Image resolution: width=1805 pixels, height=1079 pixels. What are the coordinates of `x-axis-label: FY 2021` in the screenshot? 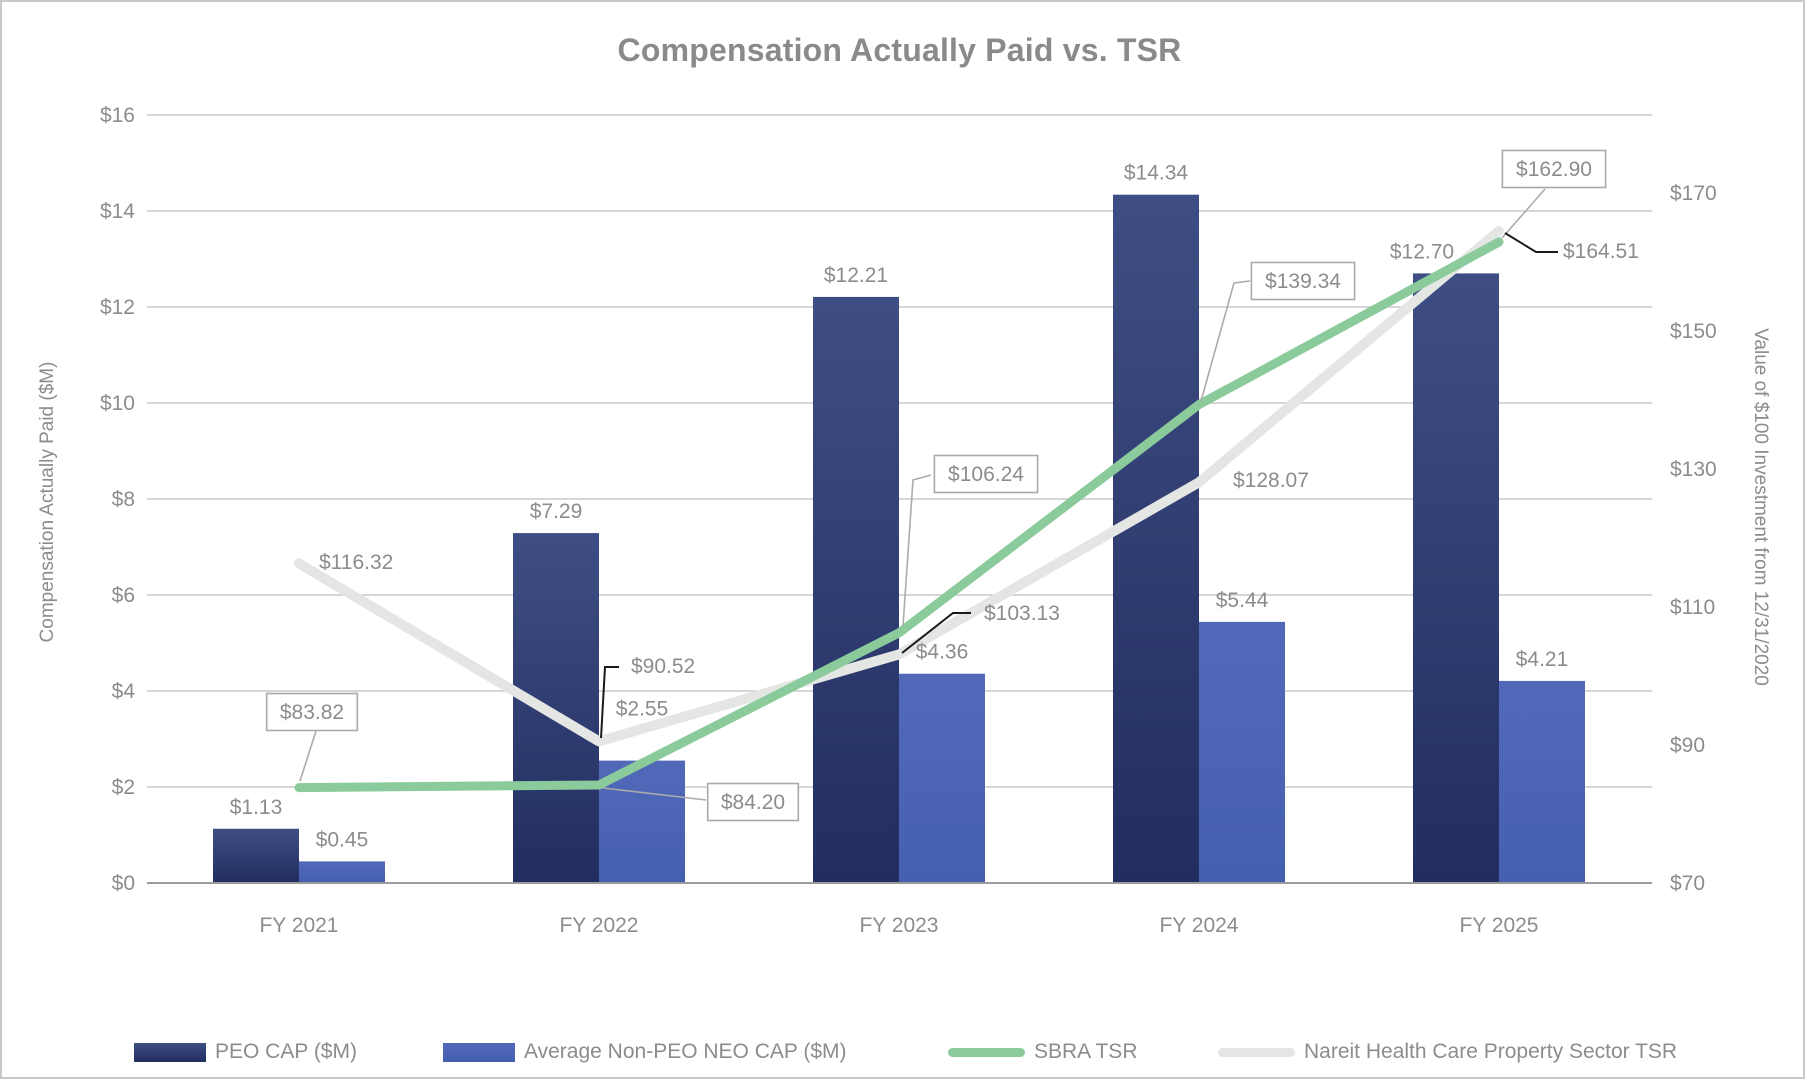 It's located at (298, 925).